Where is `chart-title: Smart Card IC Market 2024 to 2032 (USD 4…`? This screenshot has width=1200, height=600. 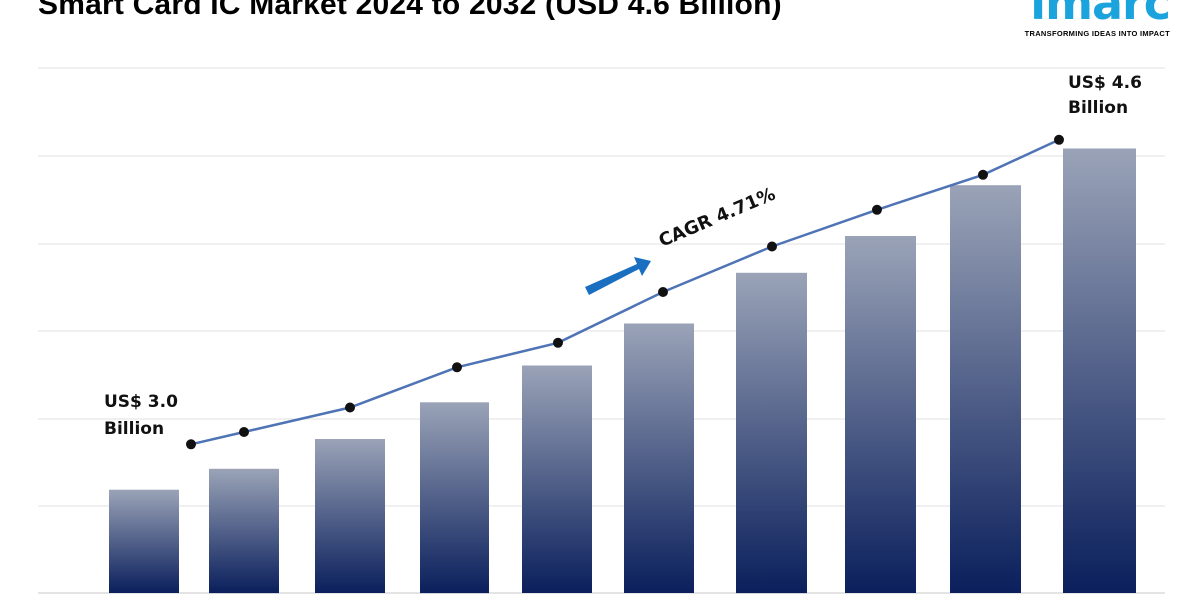 chart-title: Smart Card IC Market 2024 to 2032 (USD 4… is located at coordinates (410, 10).